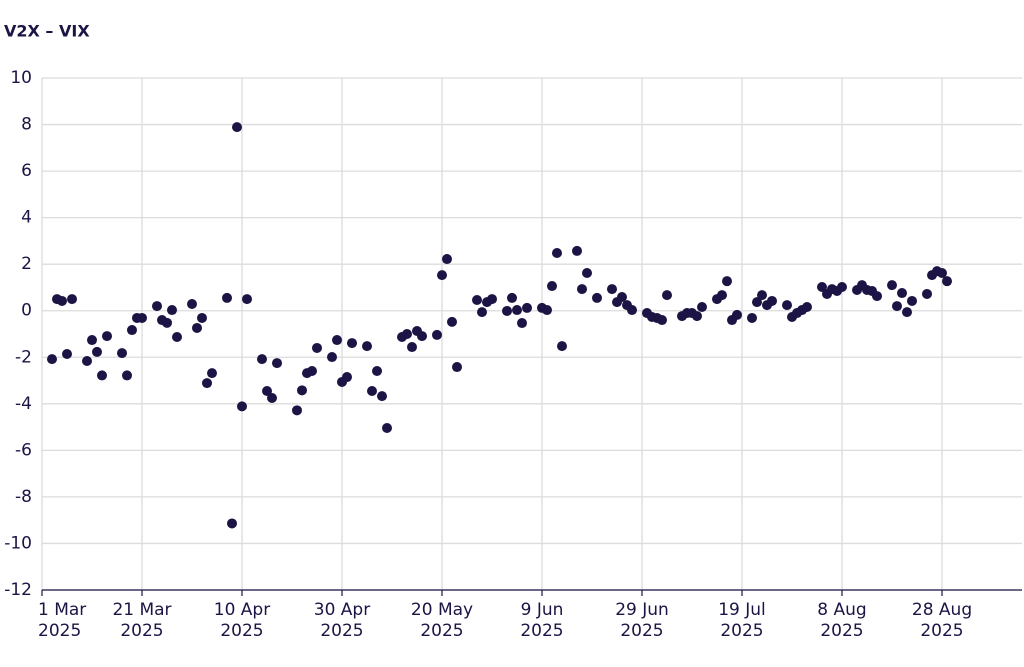  I want to click on y-tick-label: 2, so click(26, 264).